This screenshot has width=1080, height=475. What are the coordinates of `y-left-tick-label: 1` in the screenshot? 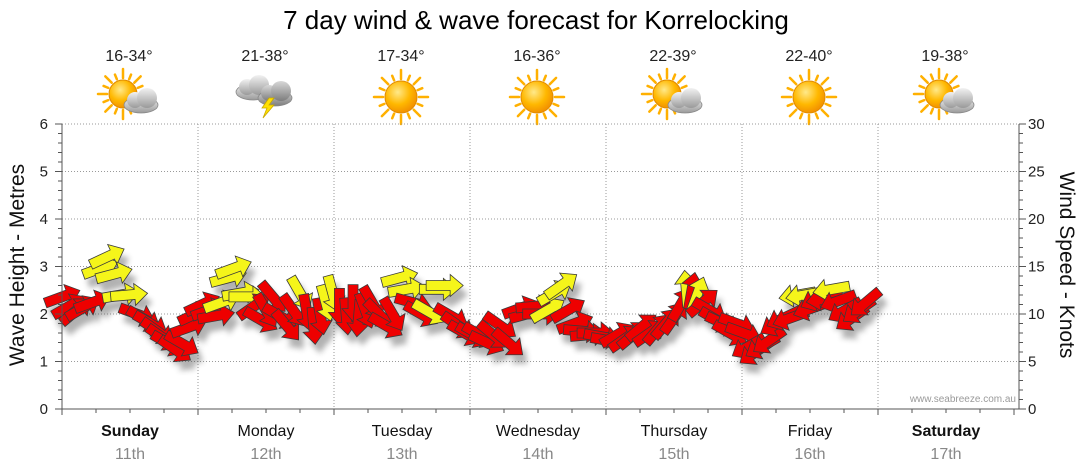 It's located at (44, 362).